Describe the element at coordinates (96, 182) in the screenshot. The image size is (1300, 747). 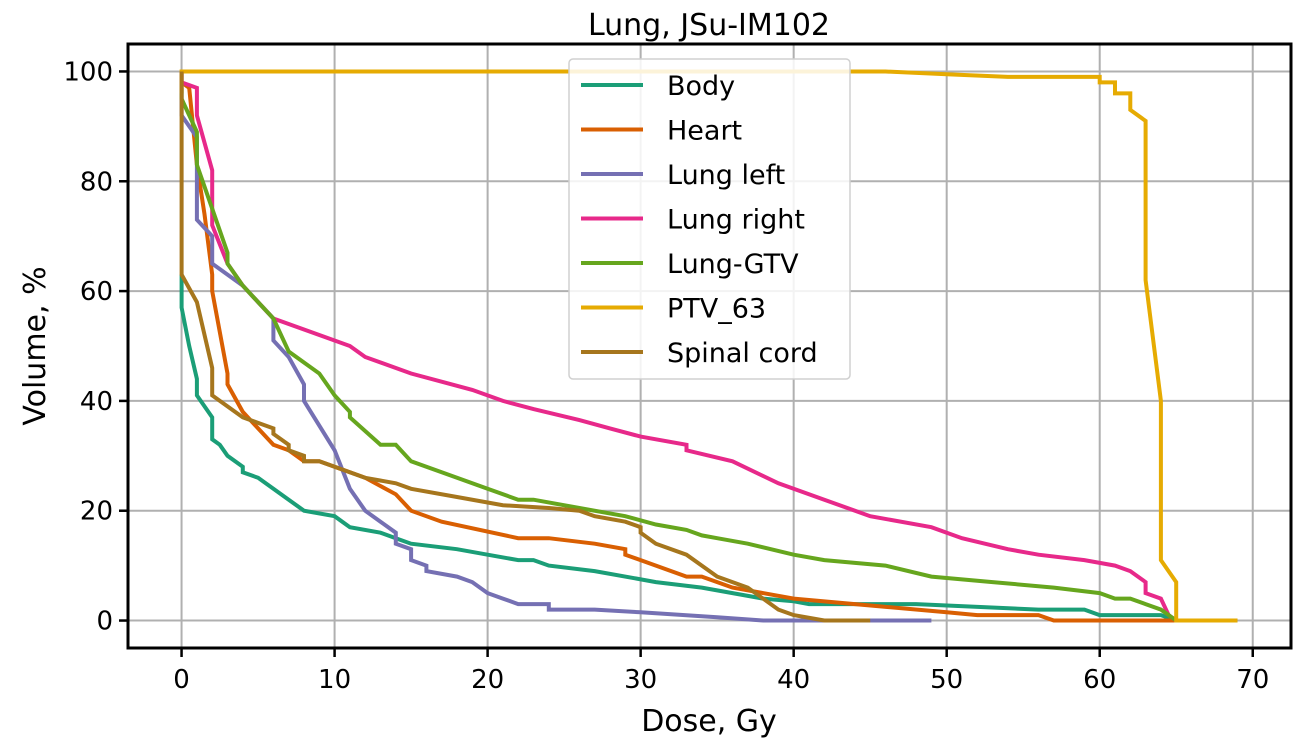
I see `y-tick-label: 80` at that location.